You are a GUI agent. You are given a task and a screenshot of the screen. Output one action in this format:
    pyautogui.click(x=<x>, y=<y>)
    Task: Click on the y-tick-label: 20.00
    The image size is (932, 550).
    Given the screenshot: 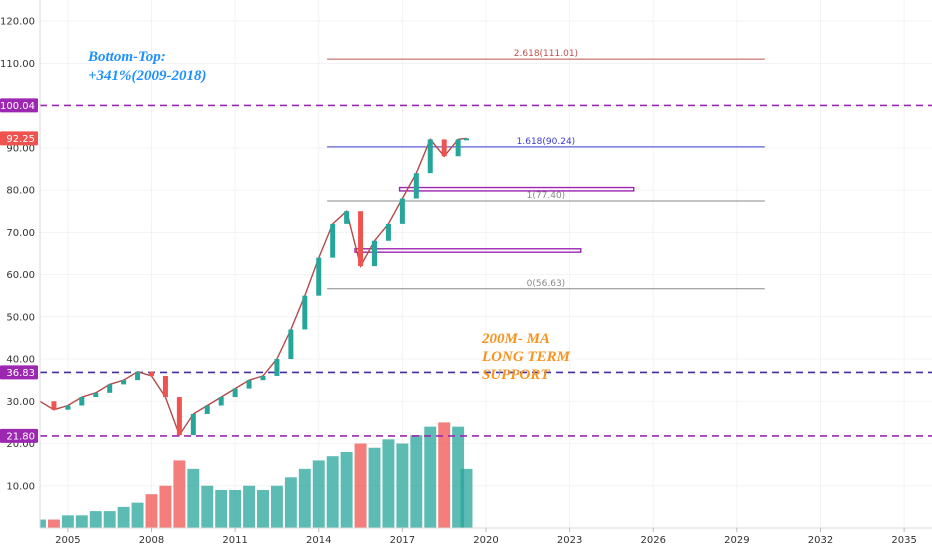 What is the action you would take?
    pyautogui.click(x=20, y=444)
    